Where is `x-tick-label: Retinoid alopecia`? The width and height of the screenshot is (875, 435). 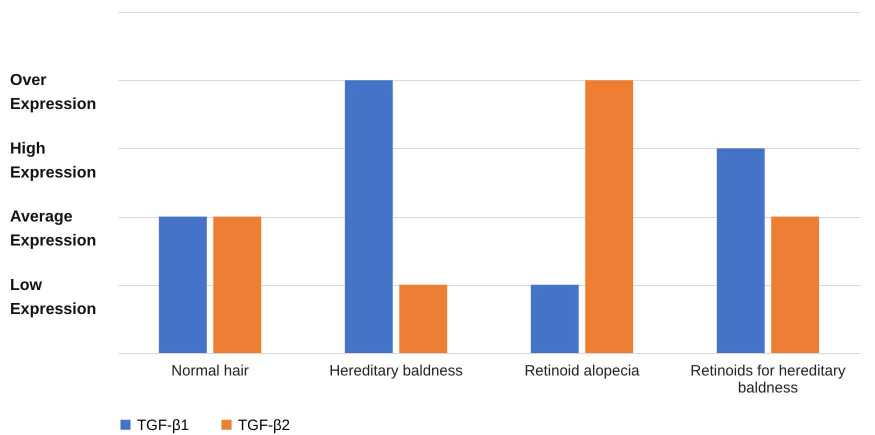
x-tick-label: Retinoid alopecia is located at coordinates (582, 371).